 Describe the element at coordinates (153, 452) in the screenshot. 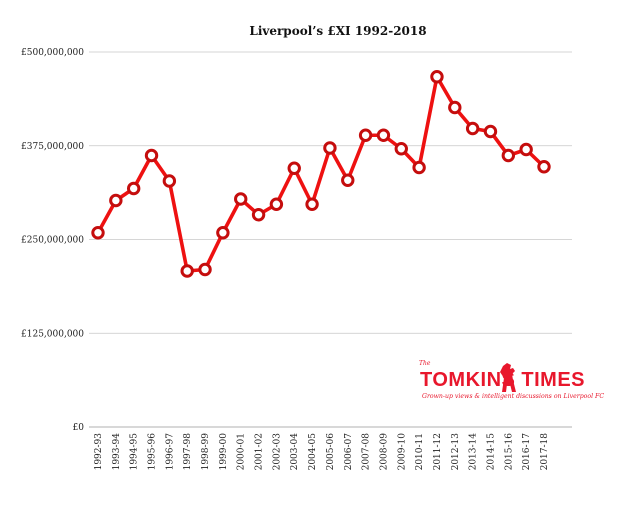

I see `x-tick-label: 1995-96` at that location.